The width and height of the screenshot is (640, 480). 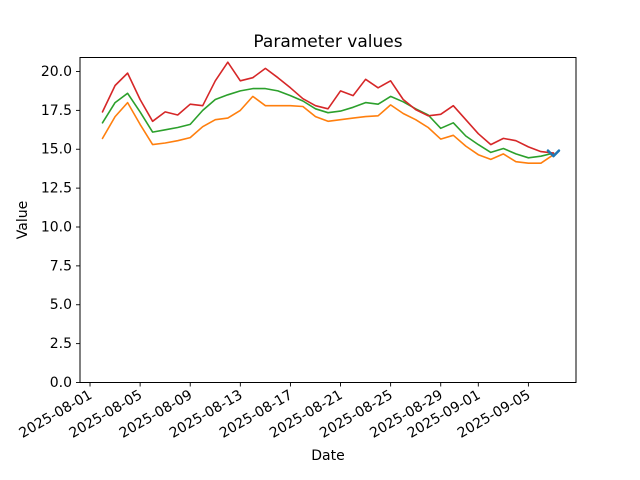 I want to click on y-tick-label: 2.5, so click(x=61, y=344).